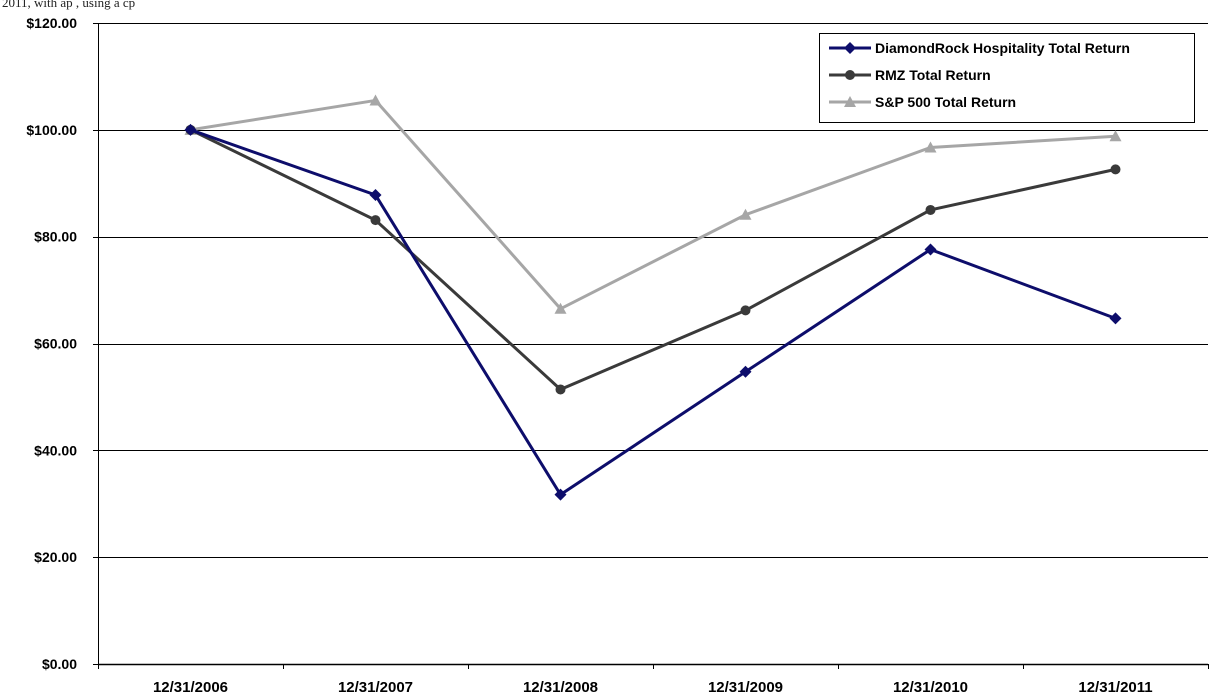 This screenshot has height=696, width=1217. What do you see at coordinates (745, 687) in the screenshot?
I see `x-tick-label: 12/31/2009` at bounding box center [745, 687].